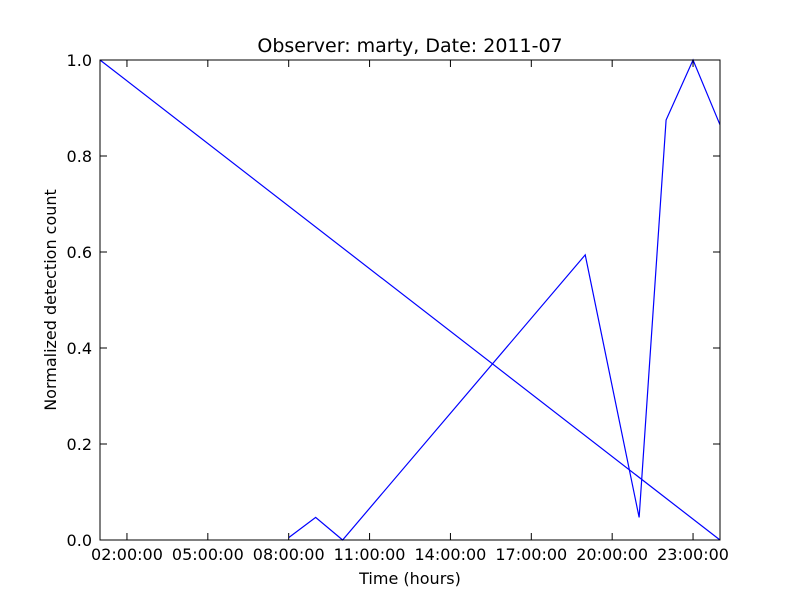 This screenshot has width=800, height=600. What do you see at coordinates (50, 300) in the screenshot?
I see `y-axis-label: Normalized detection count` at bounding box center [50, 300].